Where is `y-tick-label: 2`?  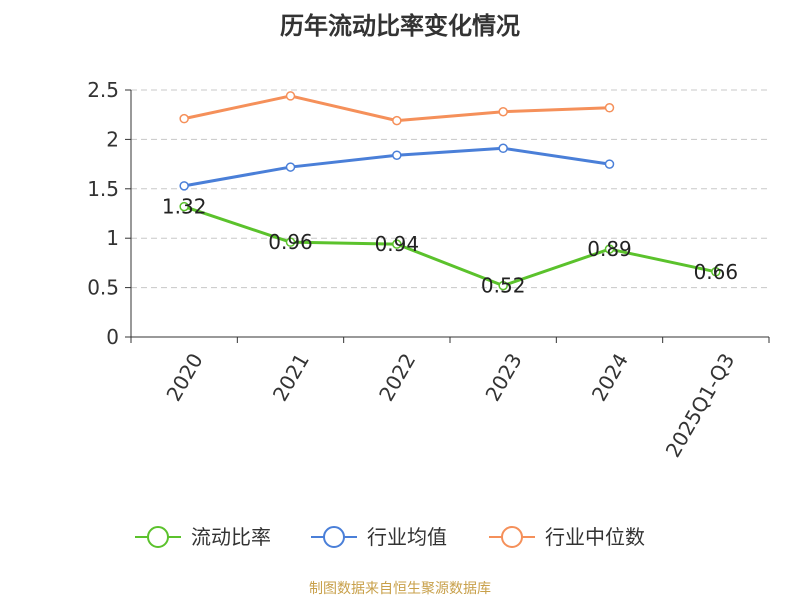 y-tick-label: 2 is located at coordinates (112, 139).